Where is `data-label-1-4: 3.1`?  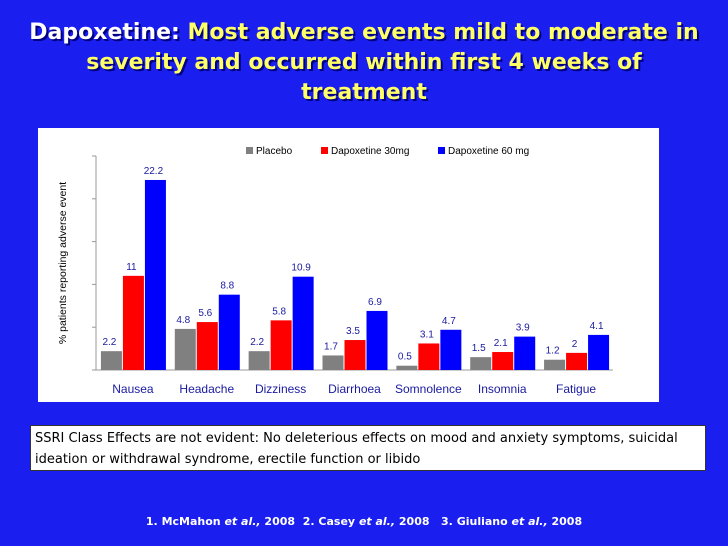 data-label-1-4: 3.1 is located at coordinates (427, 334).